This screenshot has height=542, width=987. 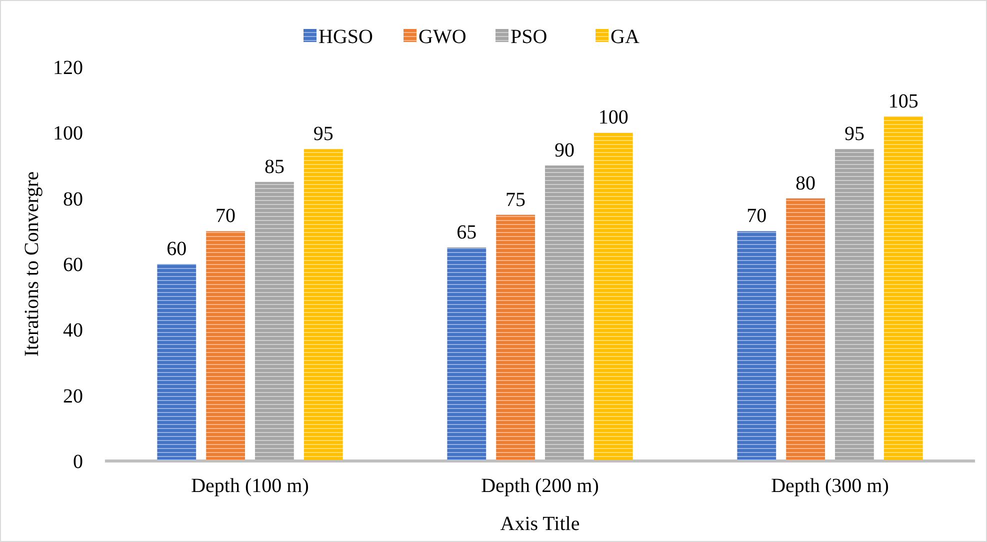 What do you see at coordinates (32, 264) in the screenshot?
I see `y-axis-title: Iterations to Convergre` at bounding box center [32, 264].